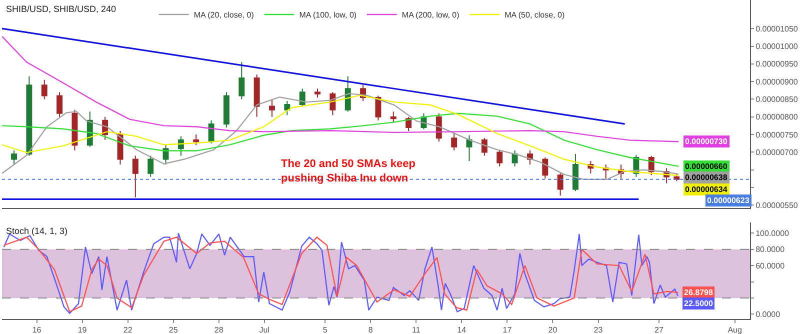  Describe the element at coordinates (777, 64) in the screenshot. I see `y-tick-label: 0.00000950` at that location.